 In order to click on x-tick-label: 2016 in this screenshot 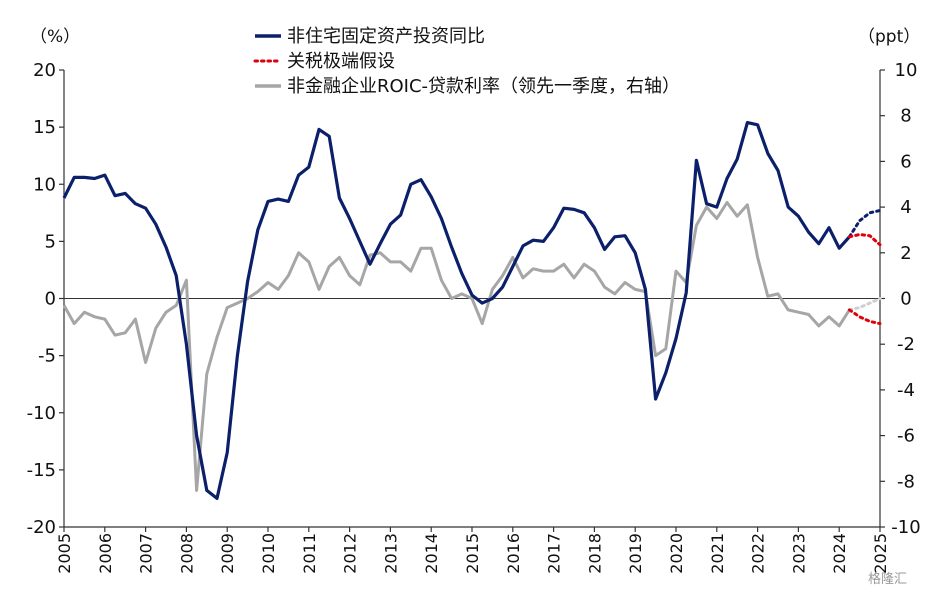, I will do `click(513, 553)`.